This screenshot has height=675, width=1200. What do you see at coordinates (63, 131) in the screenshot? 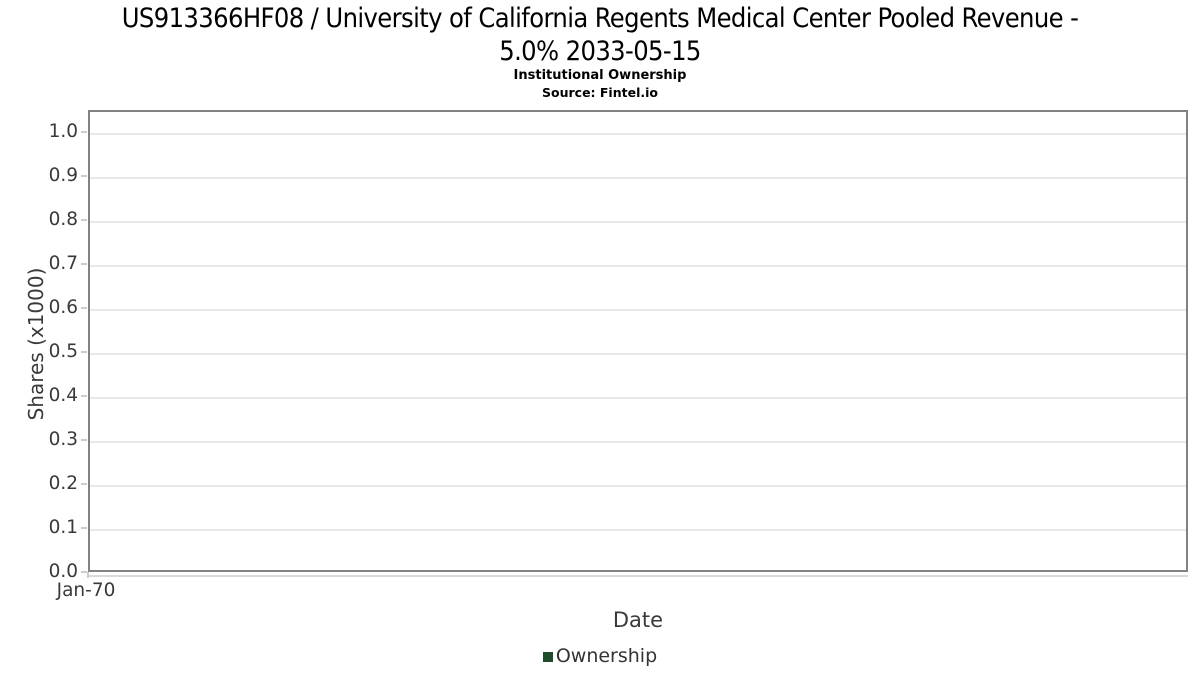
I see `y-tick-label: 1.0` at bounding box center [63, 131].